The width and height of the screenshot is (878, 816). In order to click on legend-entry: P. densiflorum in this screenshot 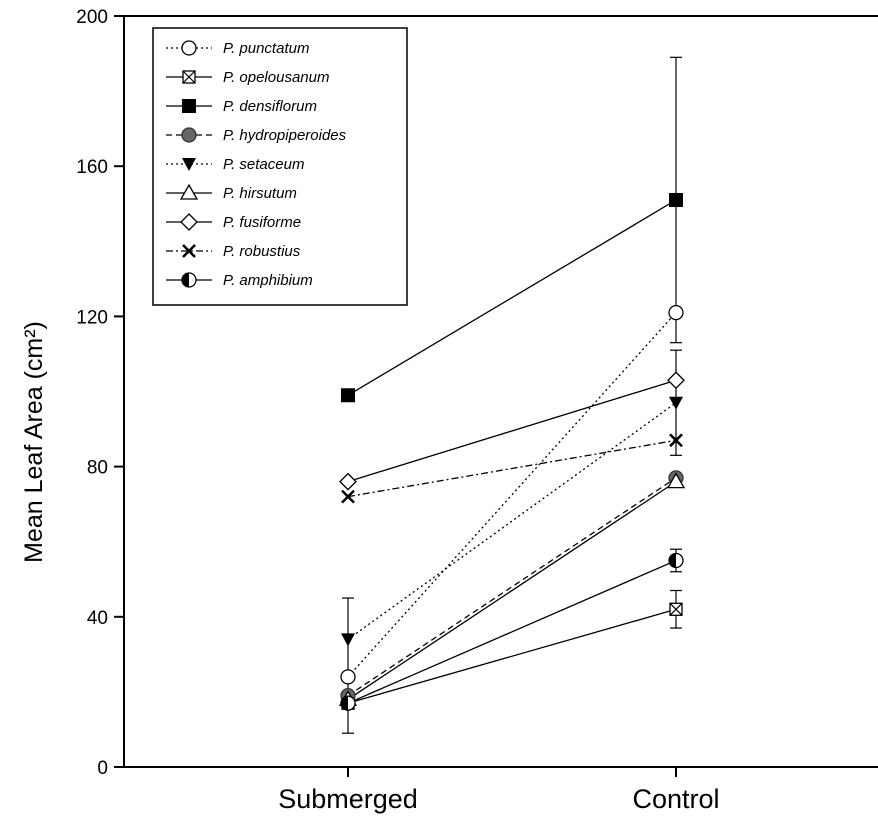, I will do `click(241, 106)`.